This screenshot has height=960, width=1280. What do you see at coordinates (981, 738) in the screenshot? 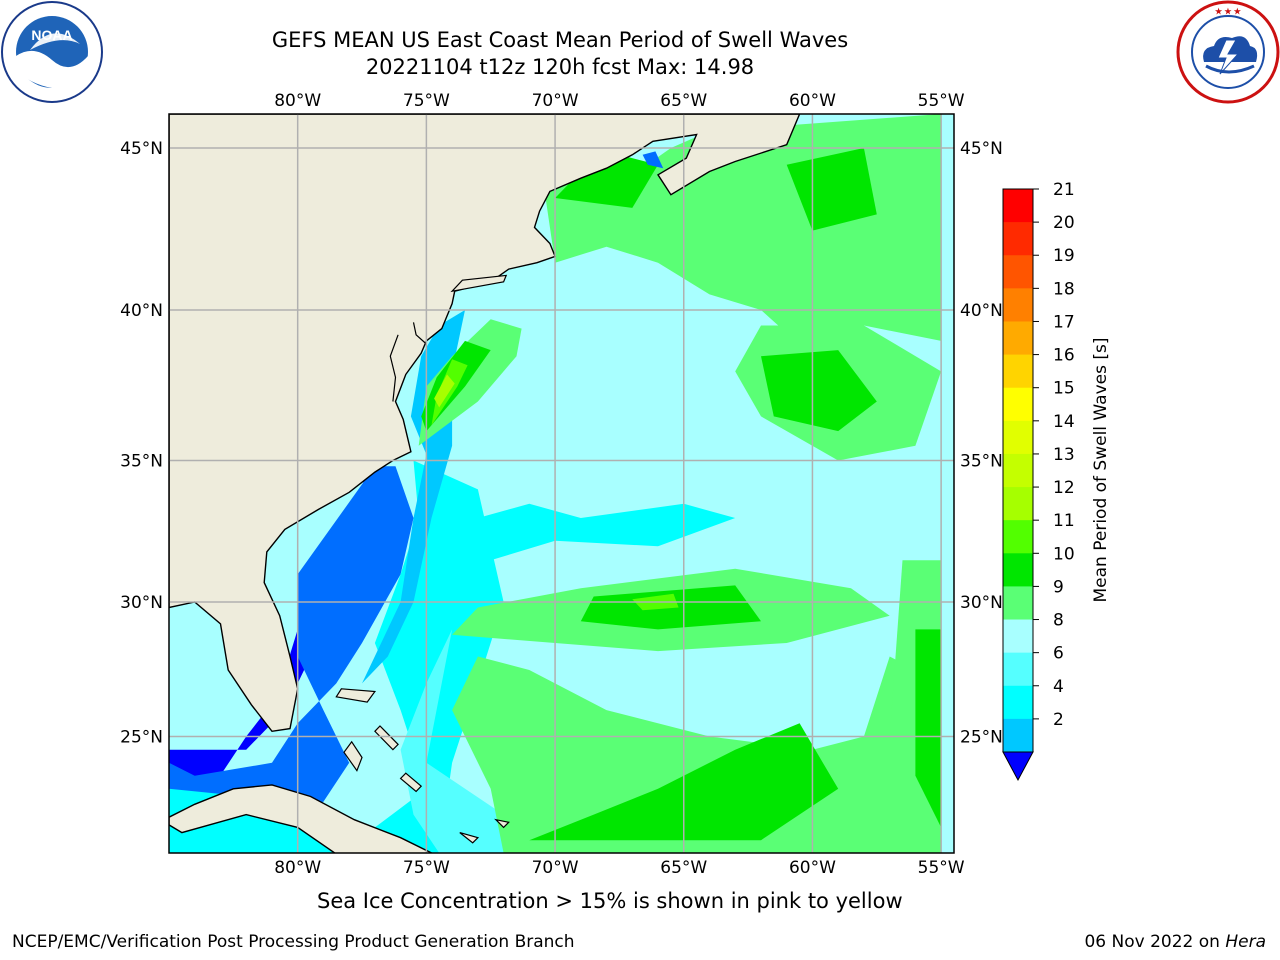
I see `lat-label-right: 25°N` at bounding box center [981, 738].